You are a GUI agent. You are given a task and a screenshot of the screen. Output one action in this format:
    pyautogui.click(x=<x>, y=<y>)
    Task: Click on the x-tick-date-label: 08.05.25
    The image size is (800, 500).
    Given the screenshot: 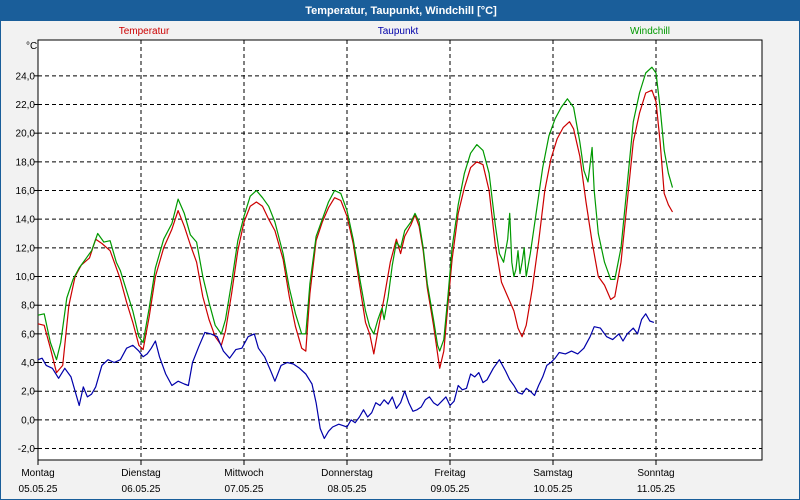 What is the action you would take?
    pyautogui.click(x=347, y=489)
    